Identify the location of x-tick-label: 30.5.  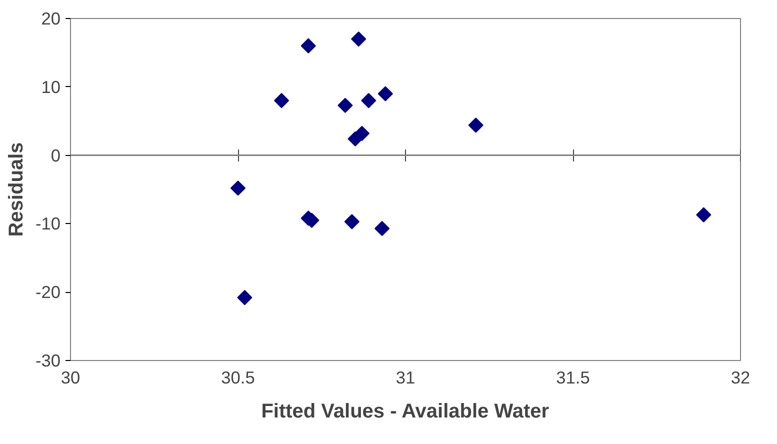
(238, 378).